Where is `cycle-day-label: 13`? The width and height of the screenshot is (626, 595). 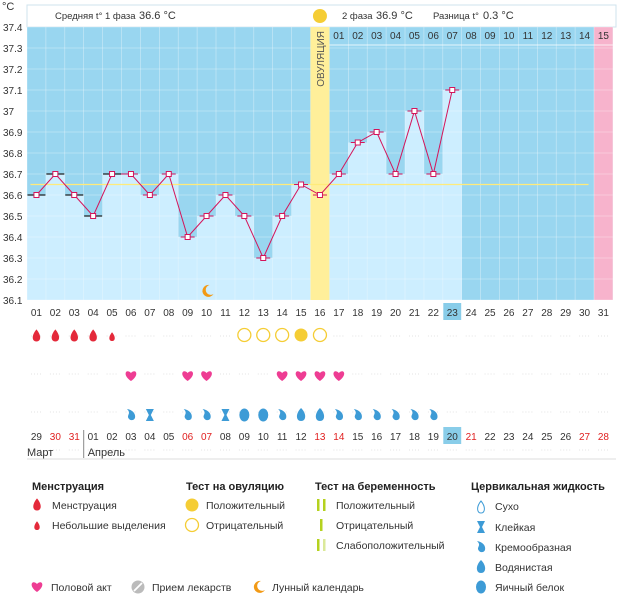 cycle-day-label: 13 is located at coordinates (264, 313).